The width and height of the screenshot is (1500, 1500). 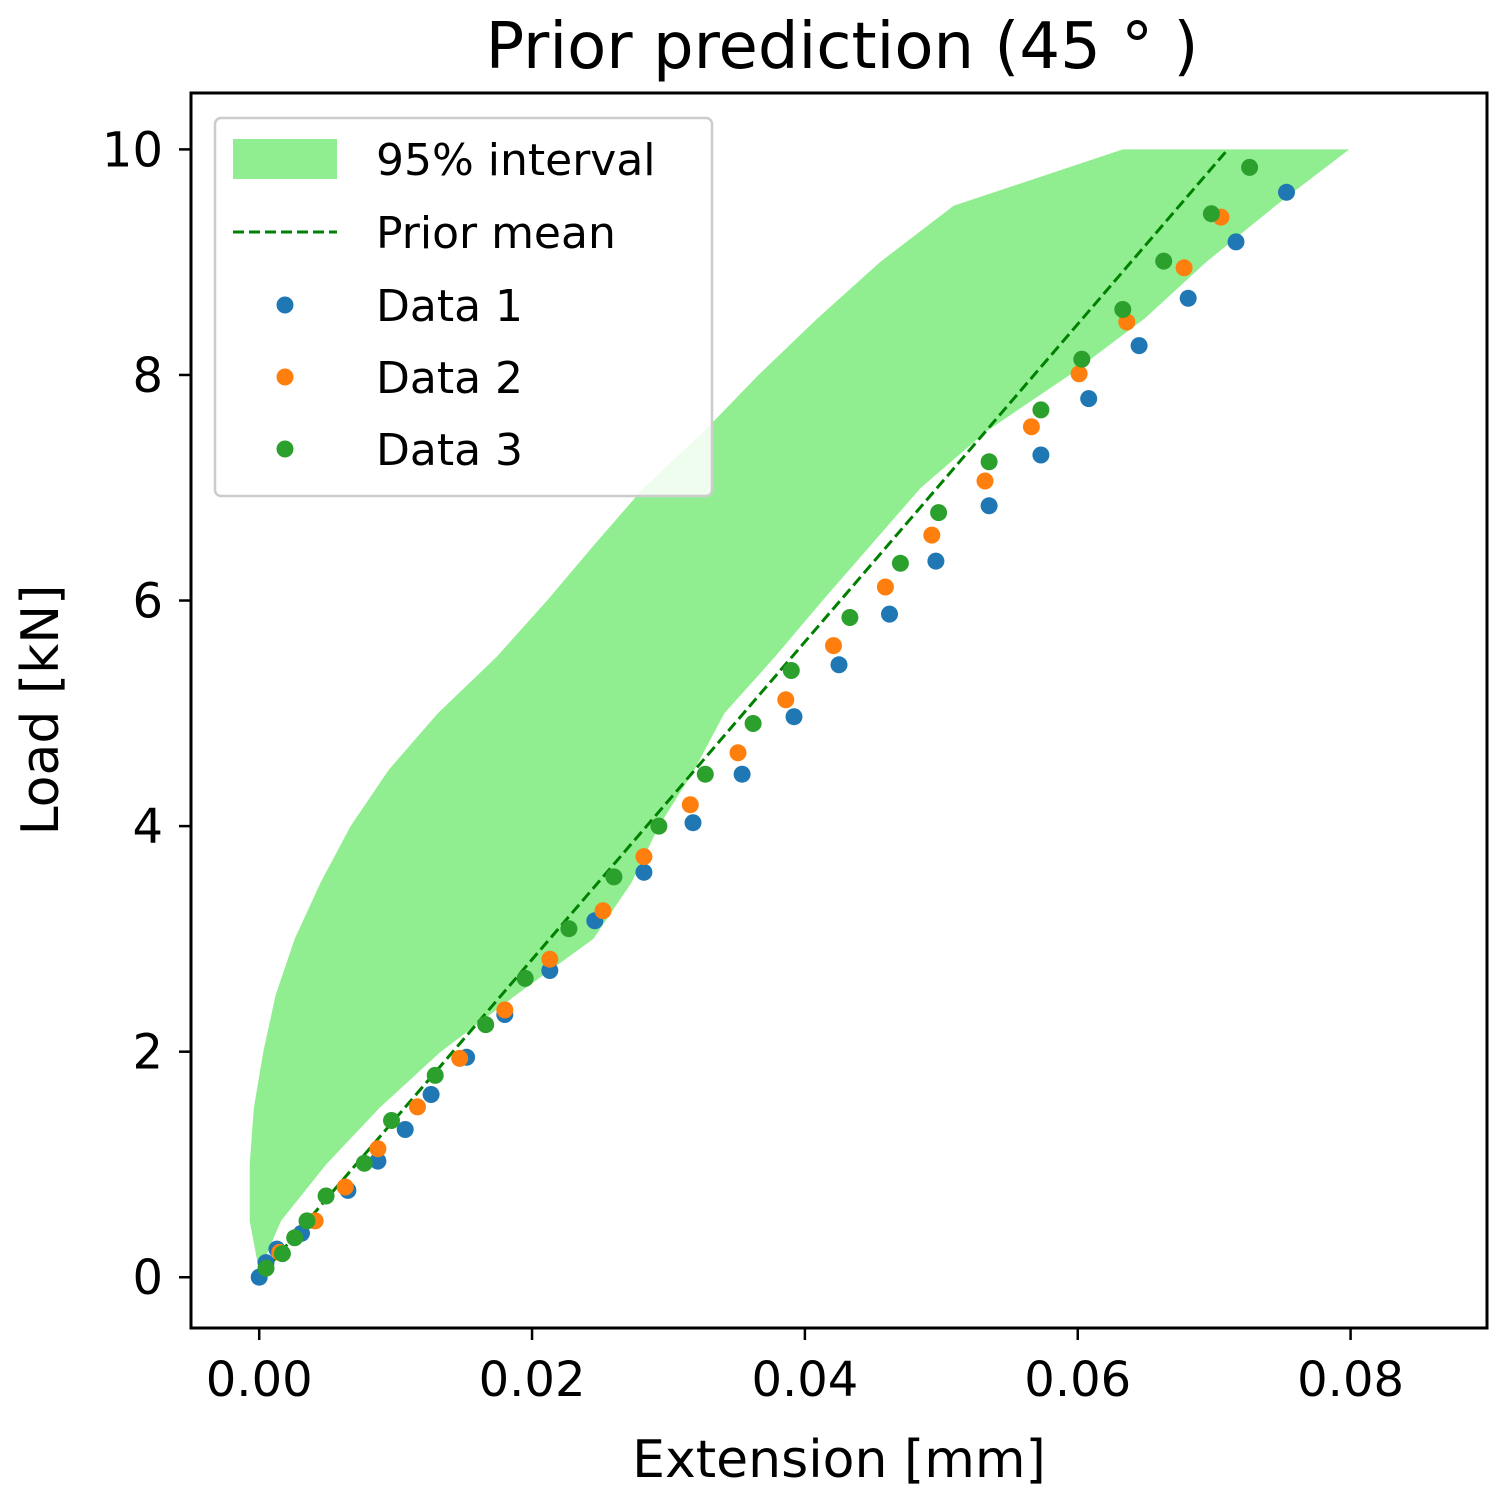 I want to click on y-tick-label: 4, so click(x=147, y=827).